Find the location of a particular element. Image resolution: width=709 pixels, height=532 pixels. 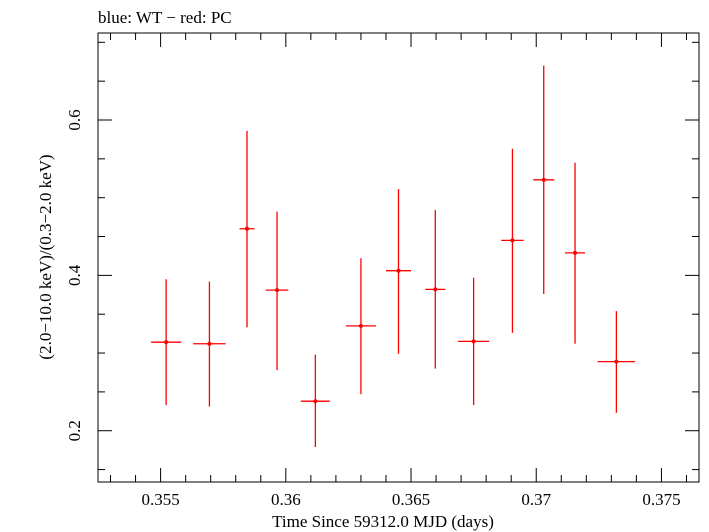

y-tick-label: 0.2 is located at coordinates (74, 430).